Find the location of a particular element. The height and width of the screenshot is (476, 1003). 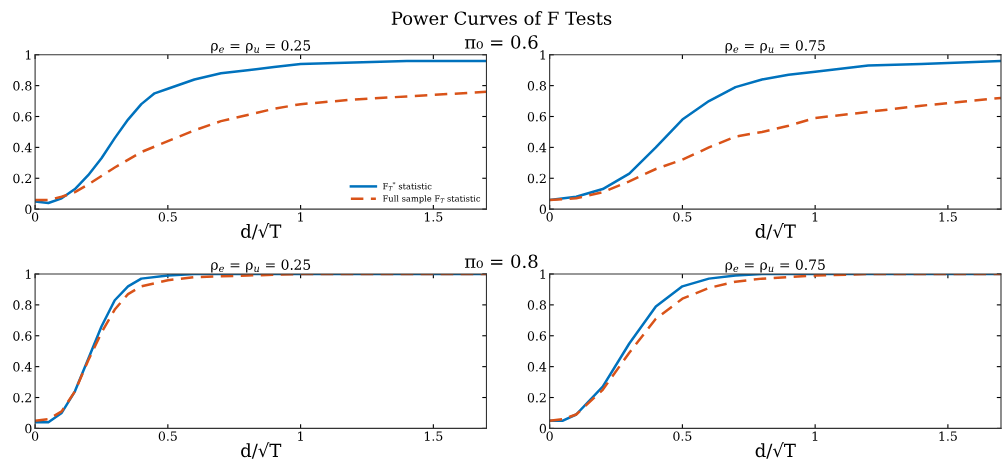

text: Power Curves of F Tests is located at coordinates (501, 18).